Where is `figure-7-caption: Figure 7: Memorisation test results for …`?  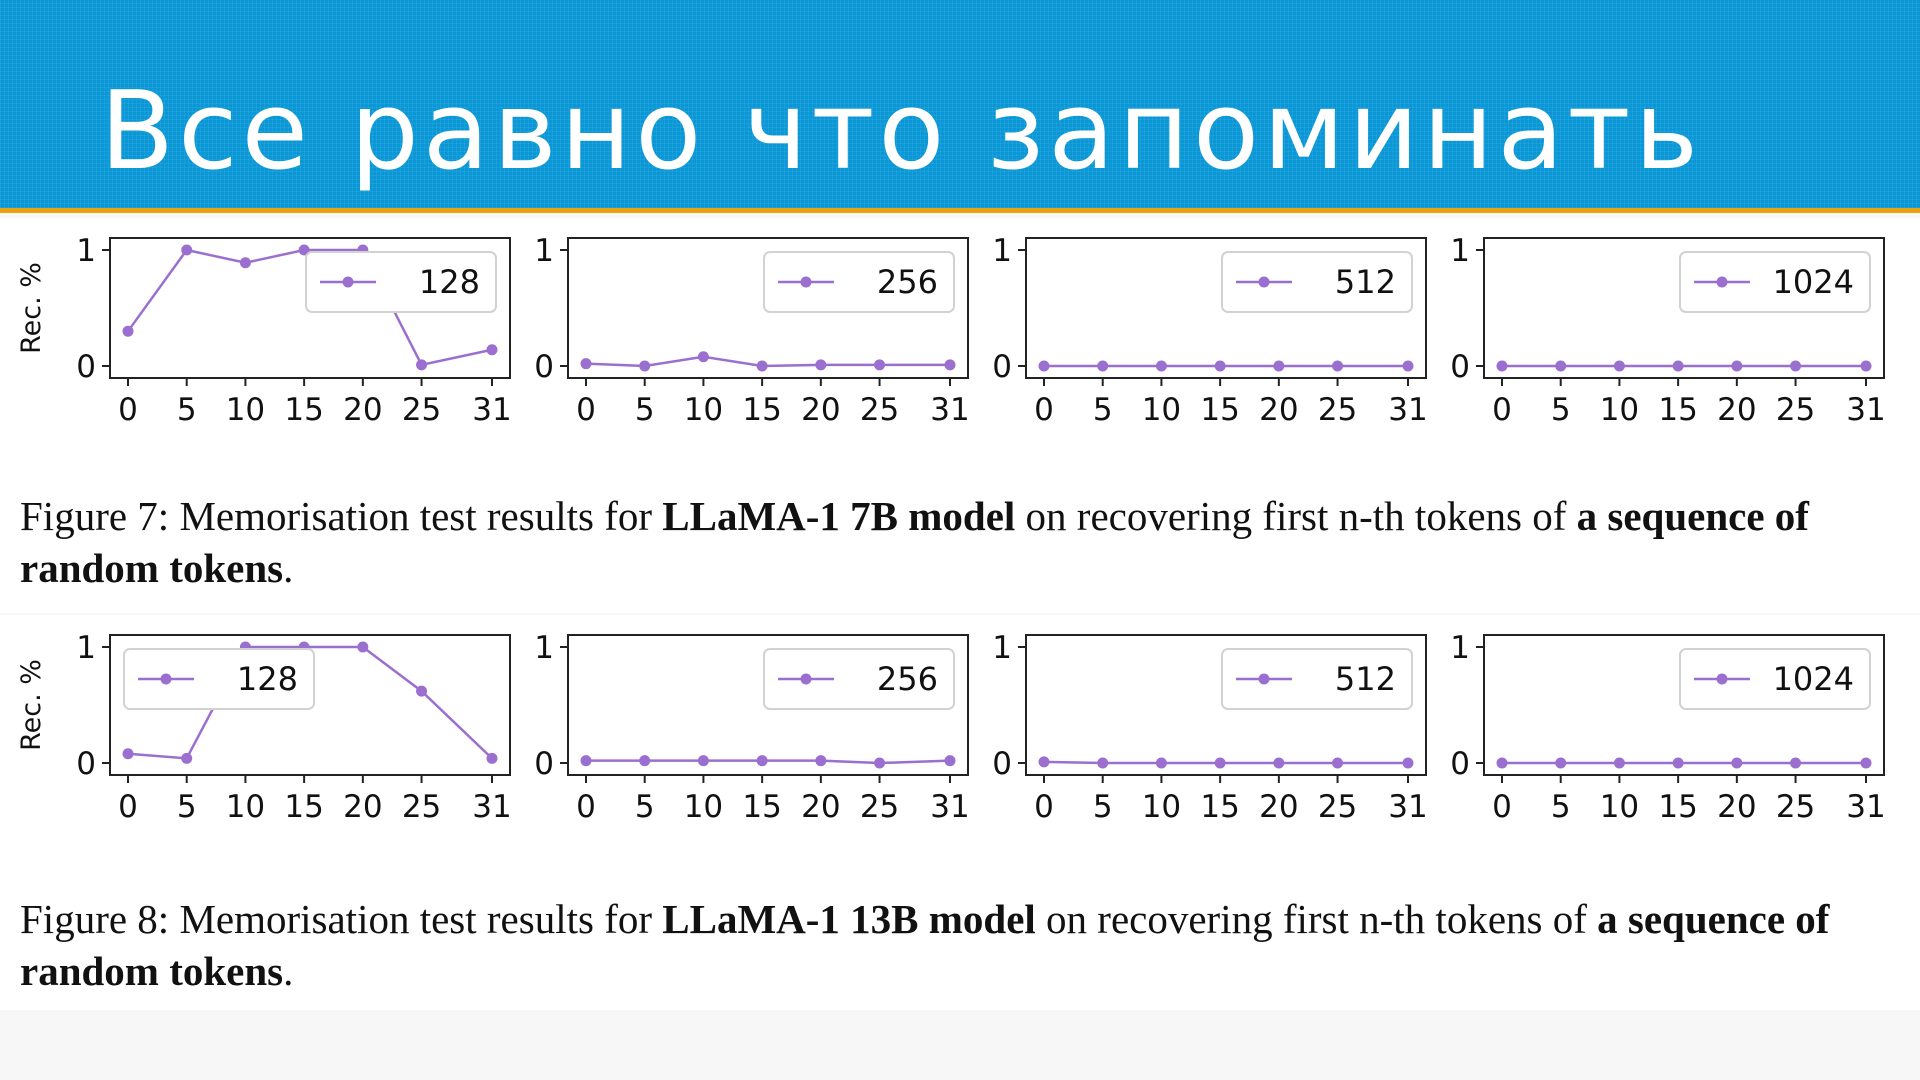 figure-7-caption: Figure 7: Memorisation test results for … is located at coordinates (965, 542).